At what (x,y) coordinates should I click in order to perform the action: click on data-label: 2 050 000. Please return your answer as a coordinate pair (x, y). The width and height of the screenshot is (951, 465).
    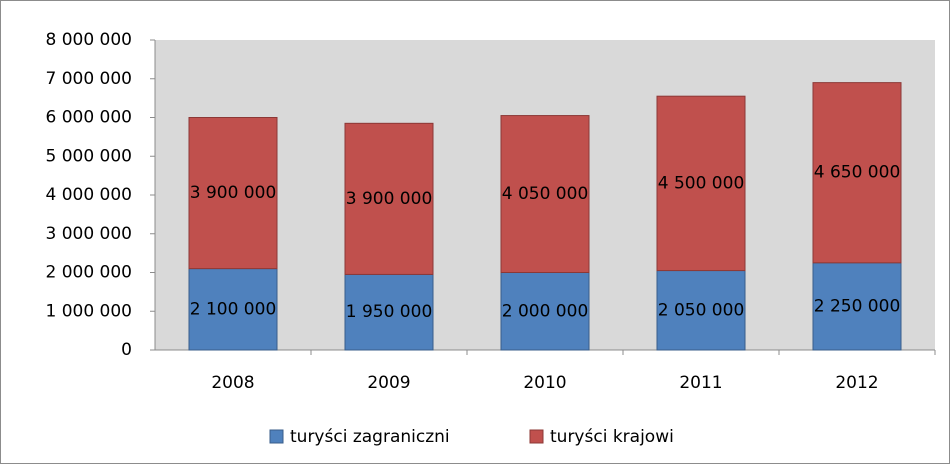
    Looking at the image, I should click on (701, 310).